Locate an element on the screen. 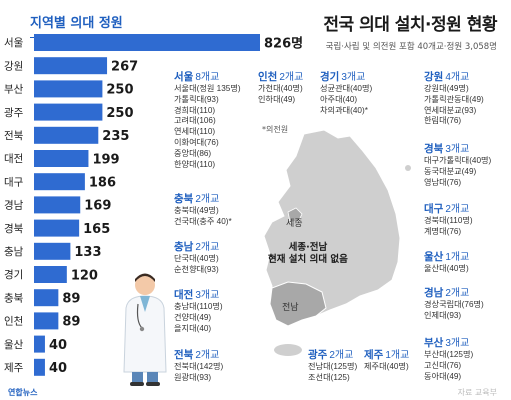 Image resolution: width=511 pixels, height=400 pixels. school-item: 단국대(40명) is located at coordinates (196, 258).